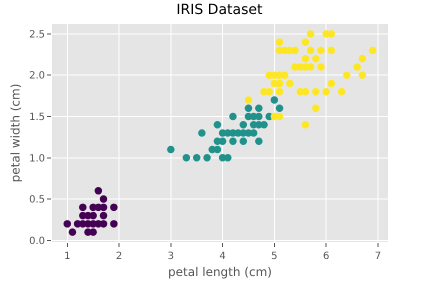 The width and height of the screenshot is (422, 288). Describe the element at coordinates (37, 76) in the screenshot. I see `y-tick-label: 2.0` at that location.